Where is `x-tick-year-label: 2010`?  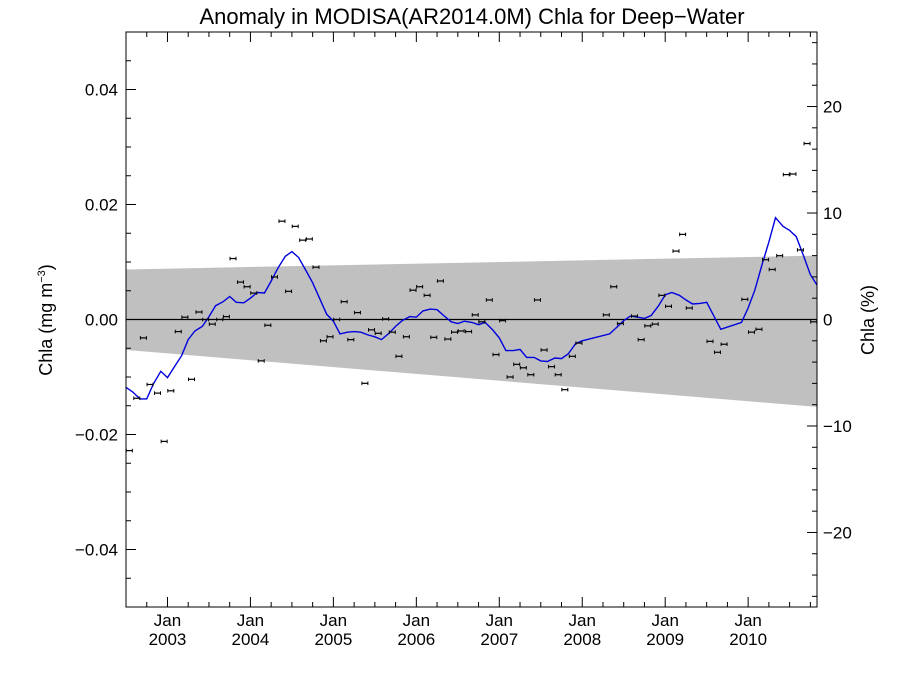
x-tick-year-label: 2010 is located at coordinates (748, 639).